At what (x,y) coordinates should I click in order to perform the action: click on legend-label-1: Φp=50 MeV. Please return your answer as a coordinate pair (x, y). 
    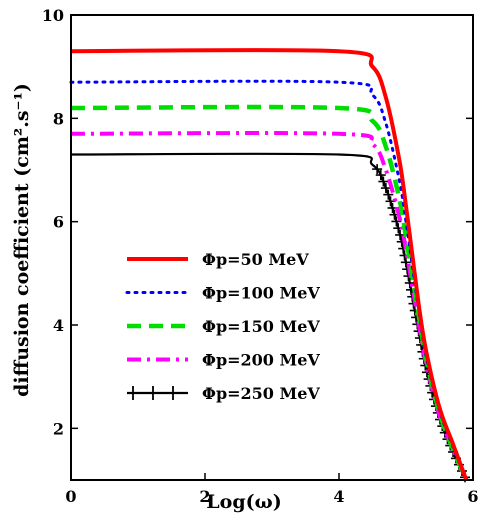
    Looking at the image, I should click on (255, 259).